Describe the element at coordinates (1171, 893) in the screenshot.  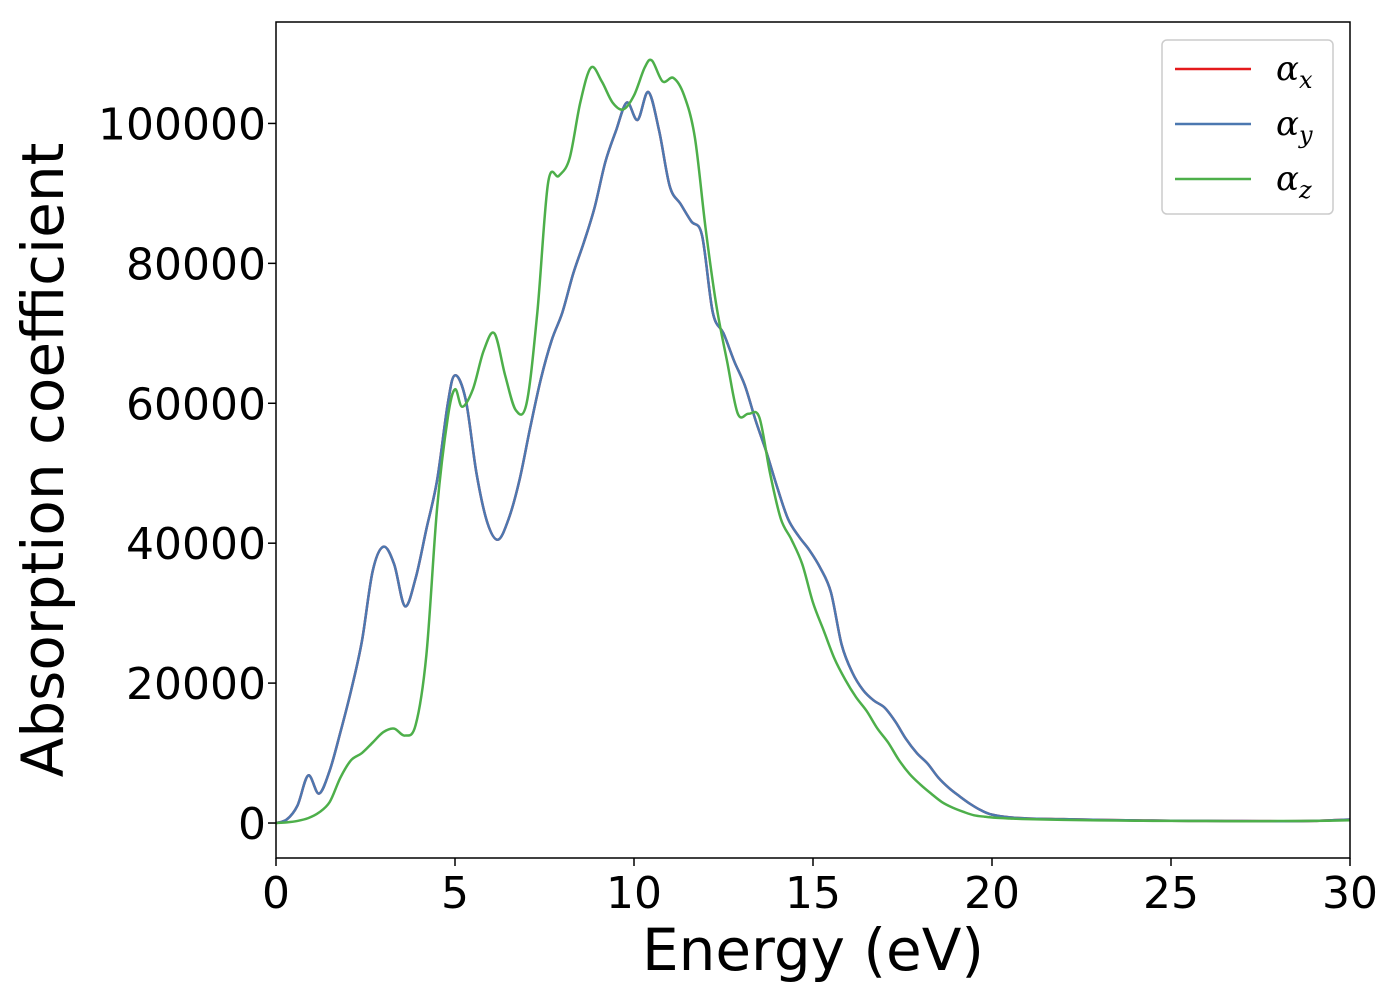
I see `x-tick-label: 25` at that location.